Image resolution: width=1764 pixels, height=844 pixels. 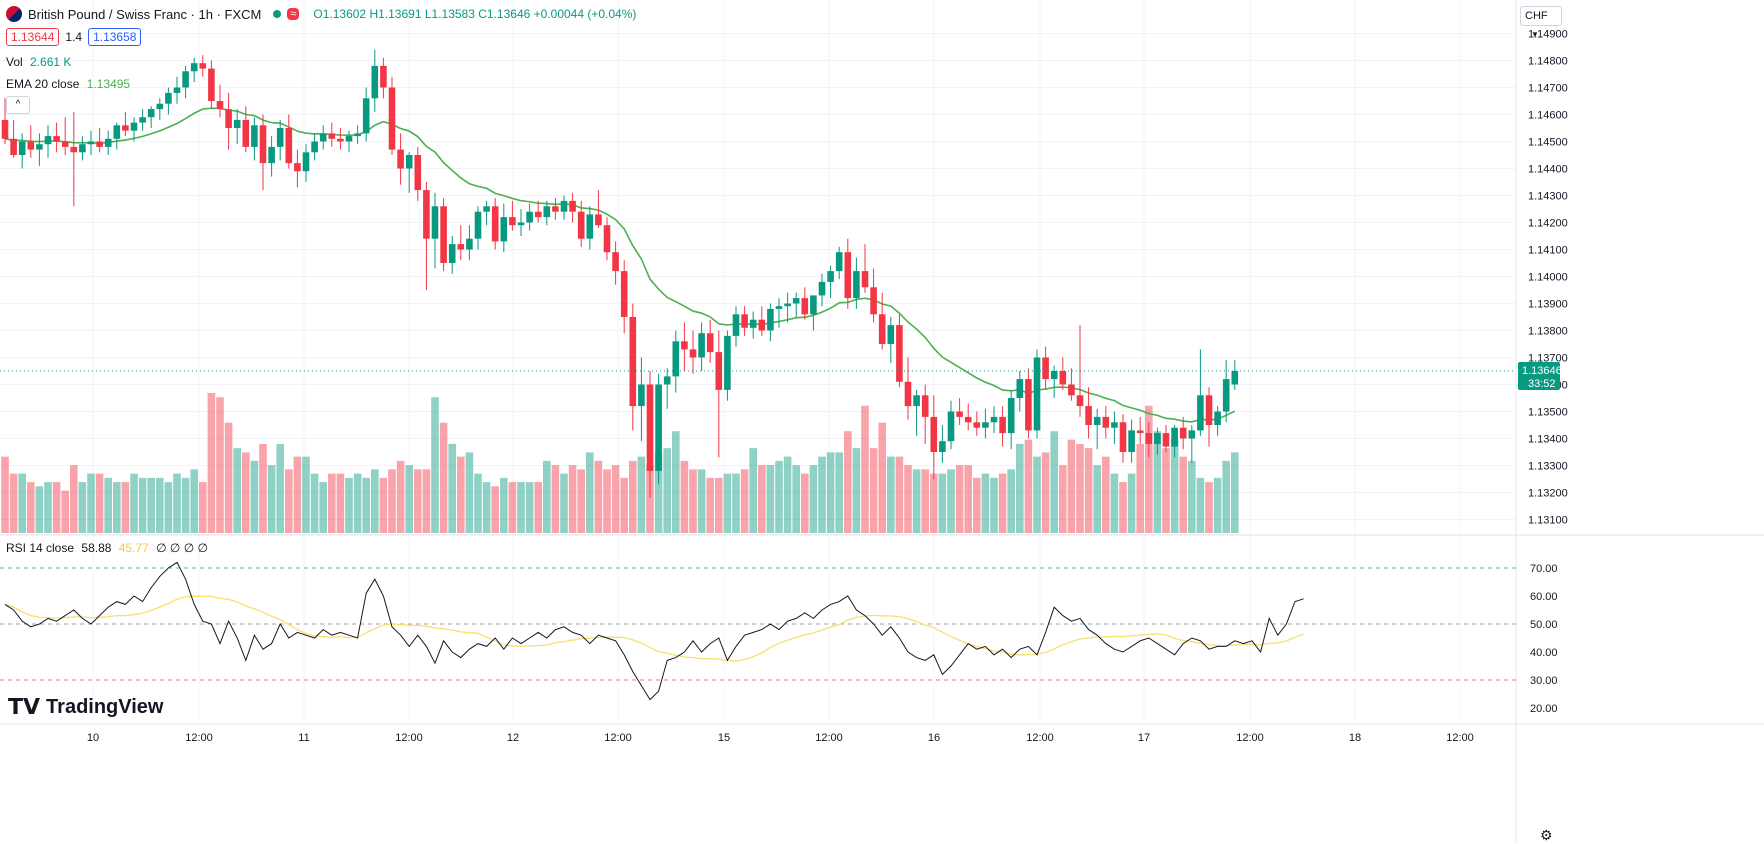 I want to click on settings-gear-icon: ⚙, so click(x=1546, y=835).